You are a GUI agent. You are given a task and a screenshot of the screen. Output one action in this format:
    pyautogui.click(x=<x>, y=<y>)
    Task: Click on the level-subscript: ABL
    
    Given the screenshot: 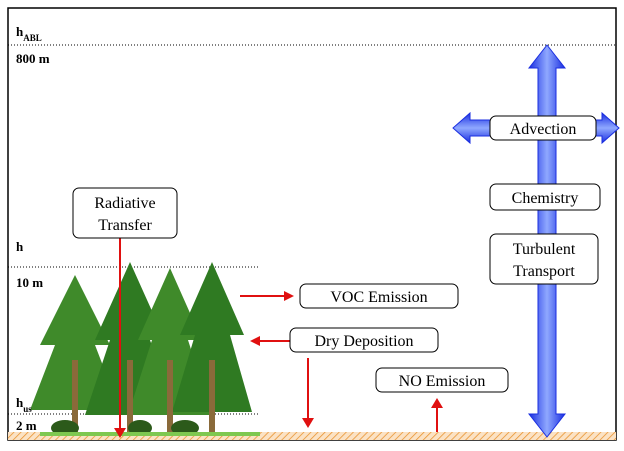 What is the action you would take?
    pyautogui.click(x=32, y=38)
    